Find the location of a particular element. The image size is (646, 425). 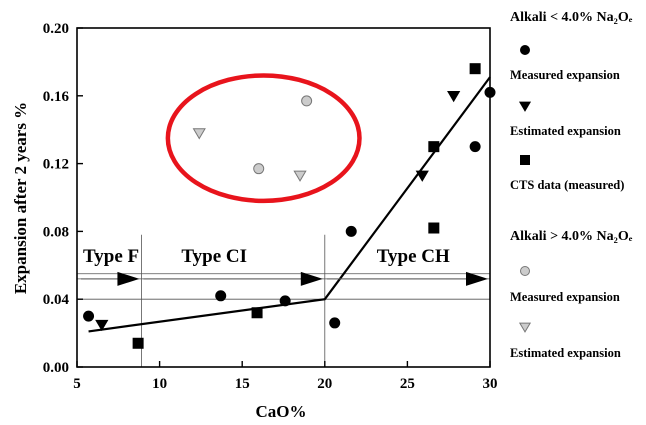

legend-item-label: CTS data (measured) is located at coordinates (567, 185).